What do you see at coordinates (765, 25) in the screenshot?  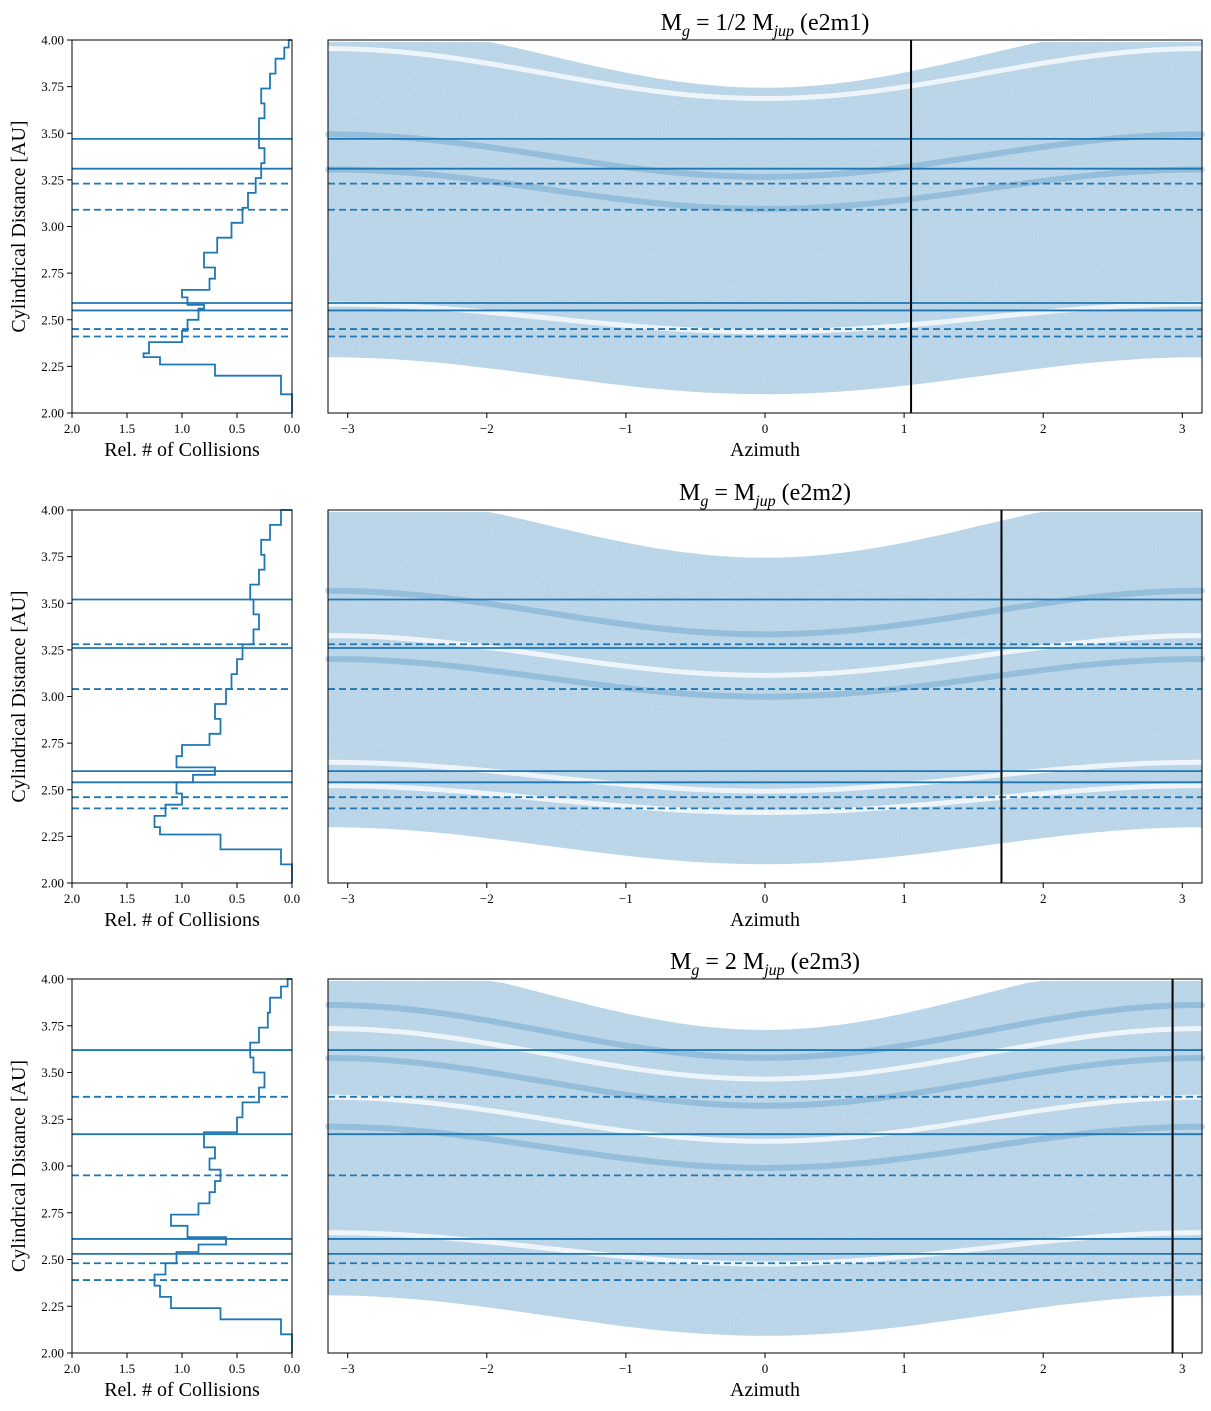 I see `chart-title: Mg = 1/2 Mjup (e2m1)` at bounding box center [765, 25].